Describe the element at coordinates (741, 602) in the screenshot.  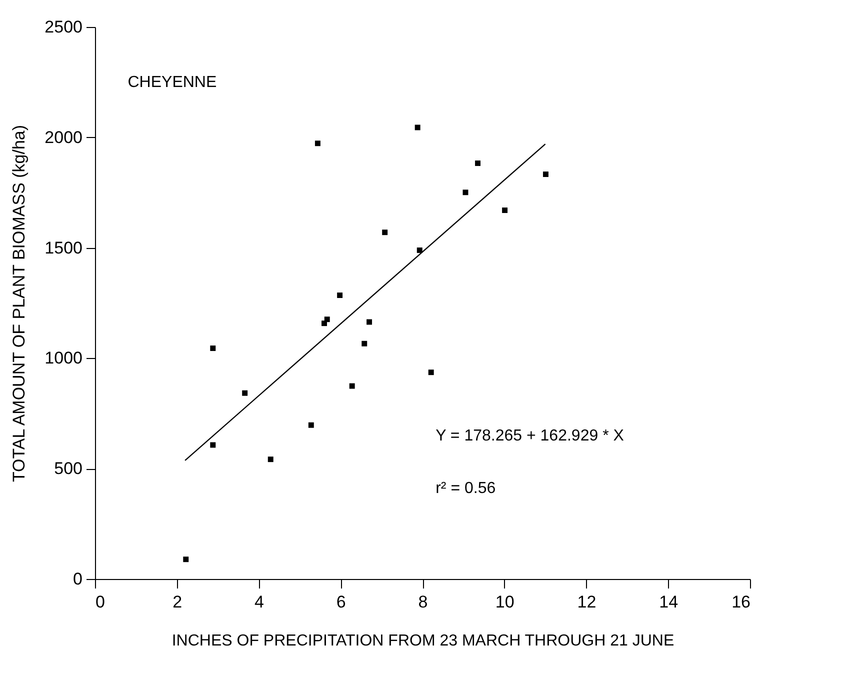
I see `x-tick-label: 16` at that location.